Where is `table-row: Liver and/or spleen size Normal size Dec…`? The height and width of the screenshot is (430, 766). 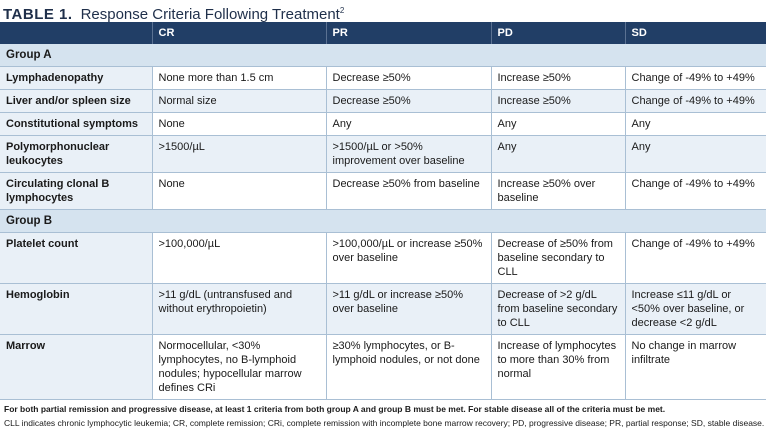 table-row: Liver and/or spleen size Normal size Dec… is located at coordinates (383, 101).